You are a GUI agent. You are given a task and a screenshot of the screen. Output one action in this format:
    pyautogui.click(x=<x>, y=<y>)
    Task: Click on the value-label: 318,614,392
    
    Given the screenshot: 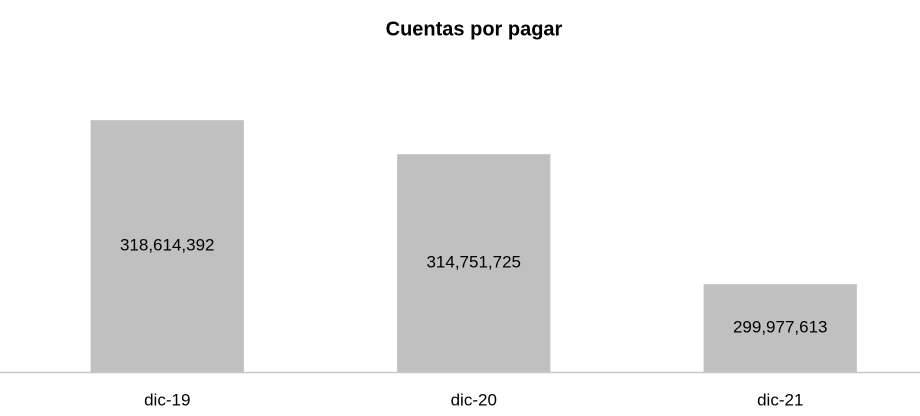 What is the action you would take?
    pyautogui.click(x=167, y=245)
    